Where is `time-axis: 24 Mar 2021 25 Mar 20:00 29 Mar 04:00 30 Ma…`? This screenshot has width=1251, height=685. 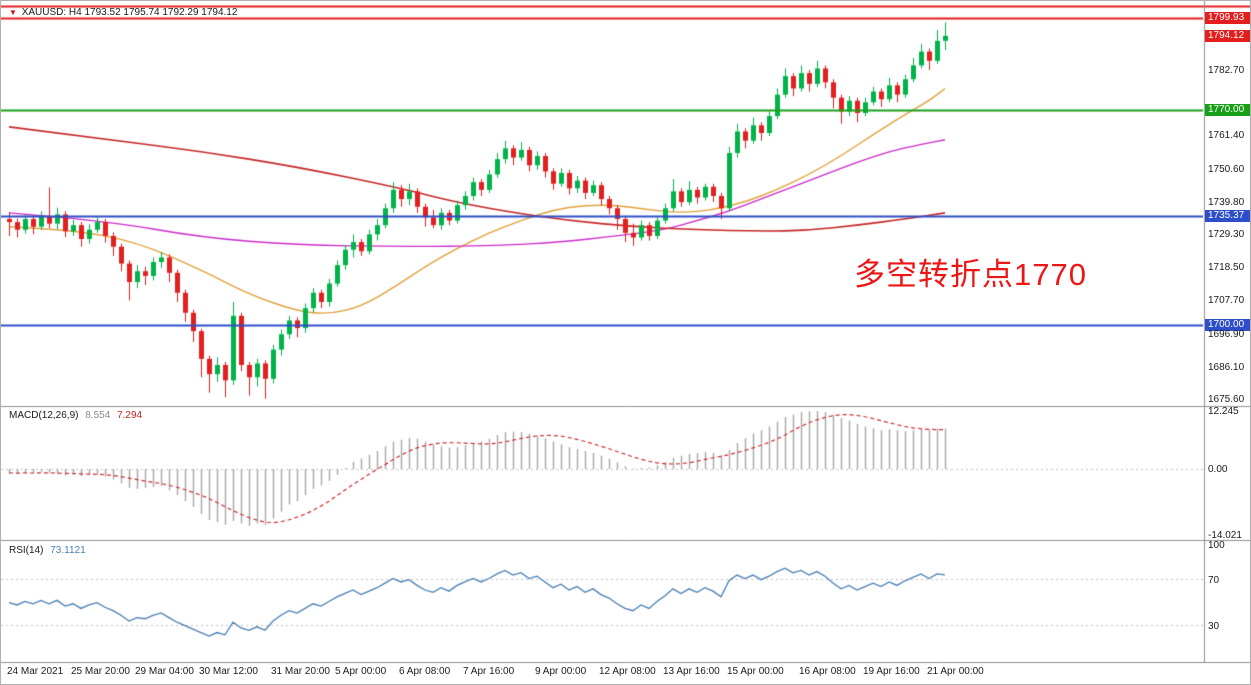
time-axis: 24 Mar 2021 25 Mar 20:00 29 Mar 04:00 30 Ma… is located at coordinates (625, 673).